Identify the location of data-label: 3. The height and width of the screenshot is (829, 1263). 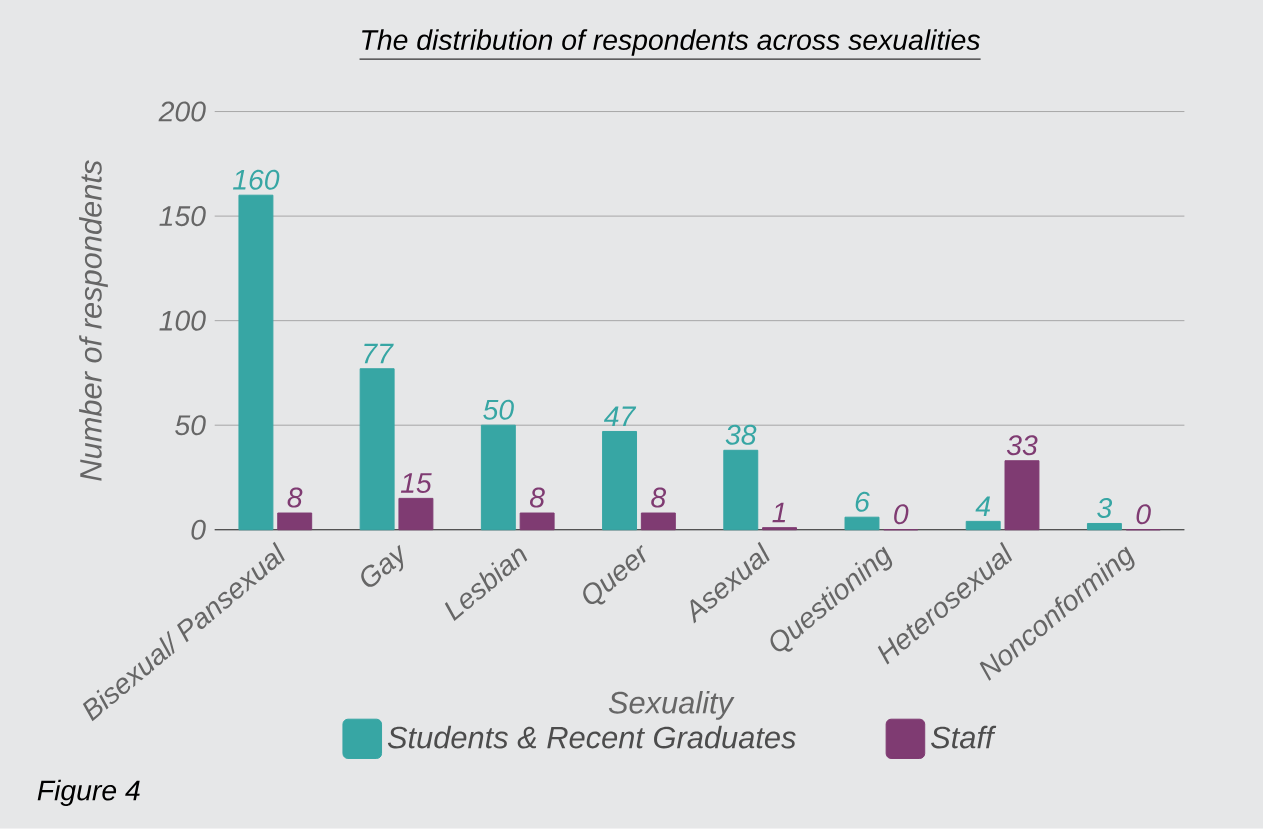
(1105, 508).